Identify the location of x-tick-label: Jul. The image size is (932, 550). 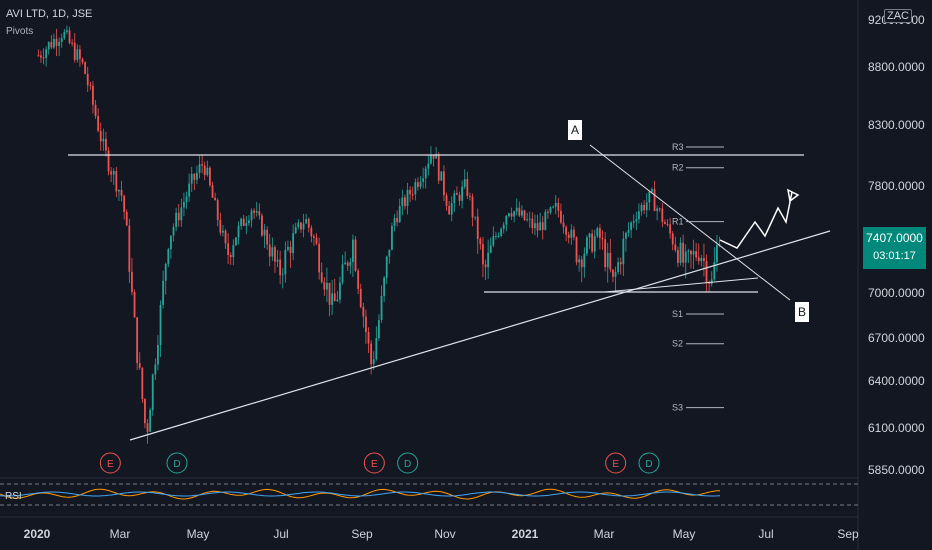
(280, 534).